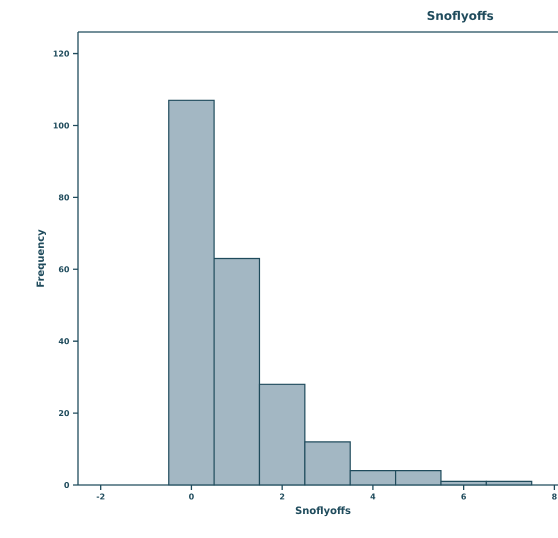  Describe the element at coordinates (323, 511) in the screenshot. I see `x-axis-title: Snoflyoffs` at that location.